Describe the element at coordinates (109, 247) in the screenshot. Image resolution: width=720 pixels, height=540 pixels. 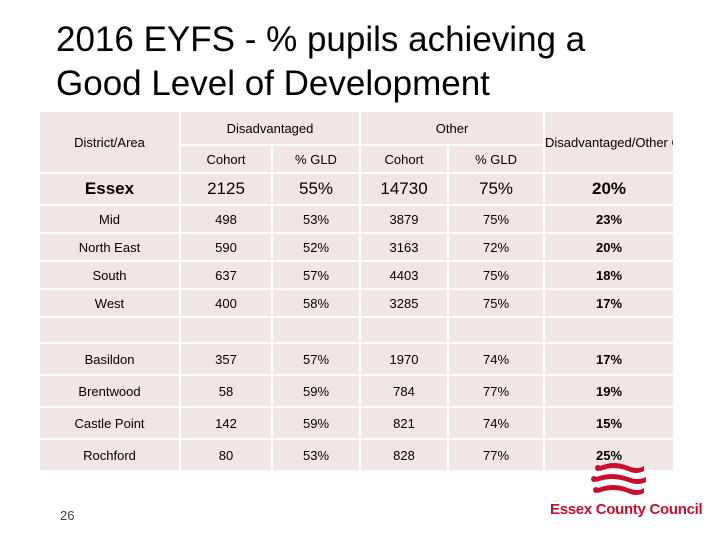
I see `area-cell: North East` at that location.